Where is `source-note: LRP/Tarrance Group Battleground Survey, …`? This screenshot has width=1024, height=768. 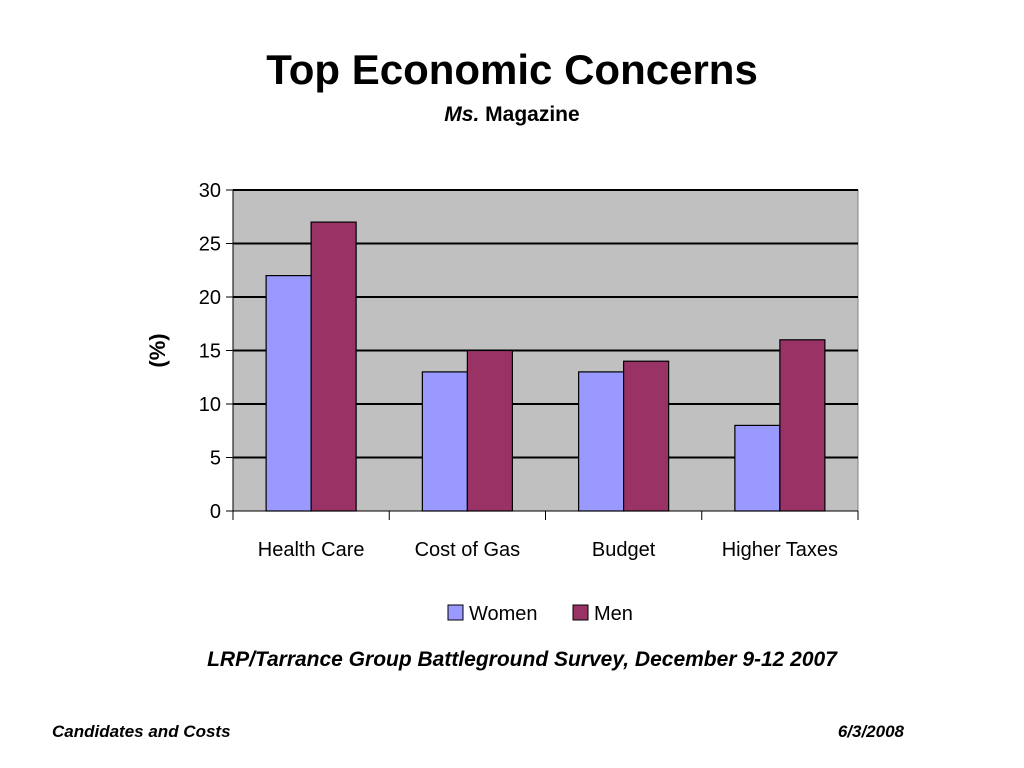
source-note: LRP/Tarrance Group Battleground Survey, … is located at coordinates (522, 659).